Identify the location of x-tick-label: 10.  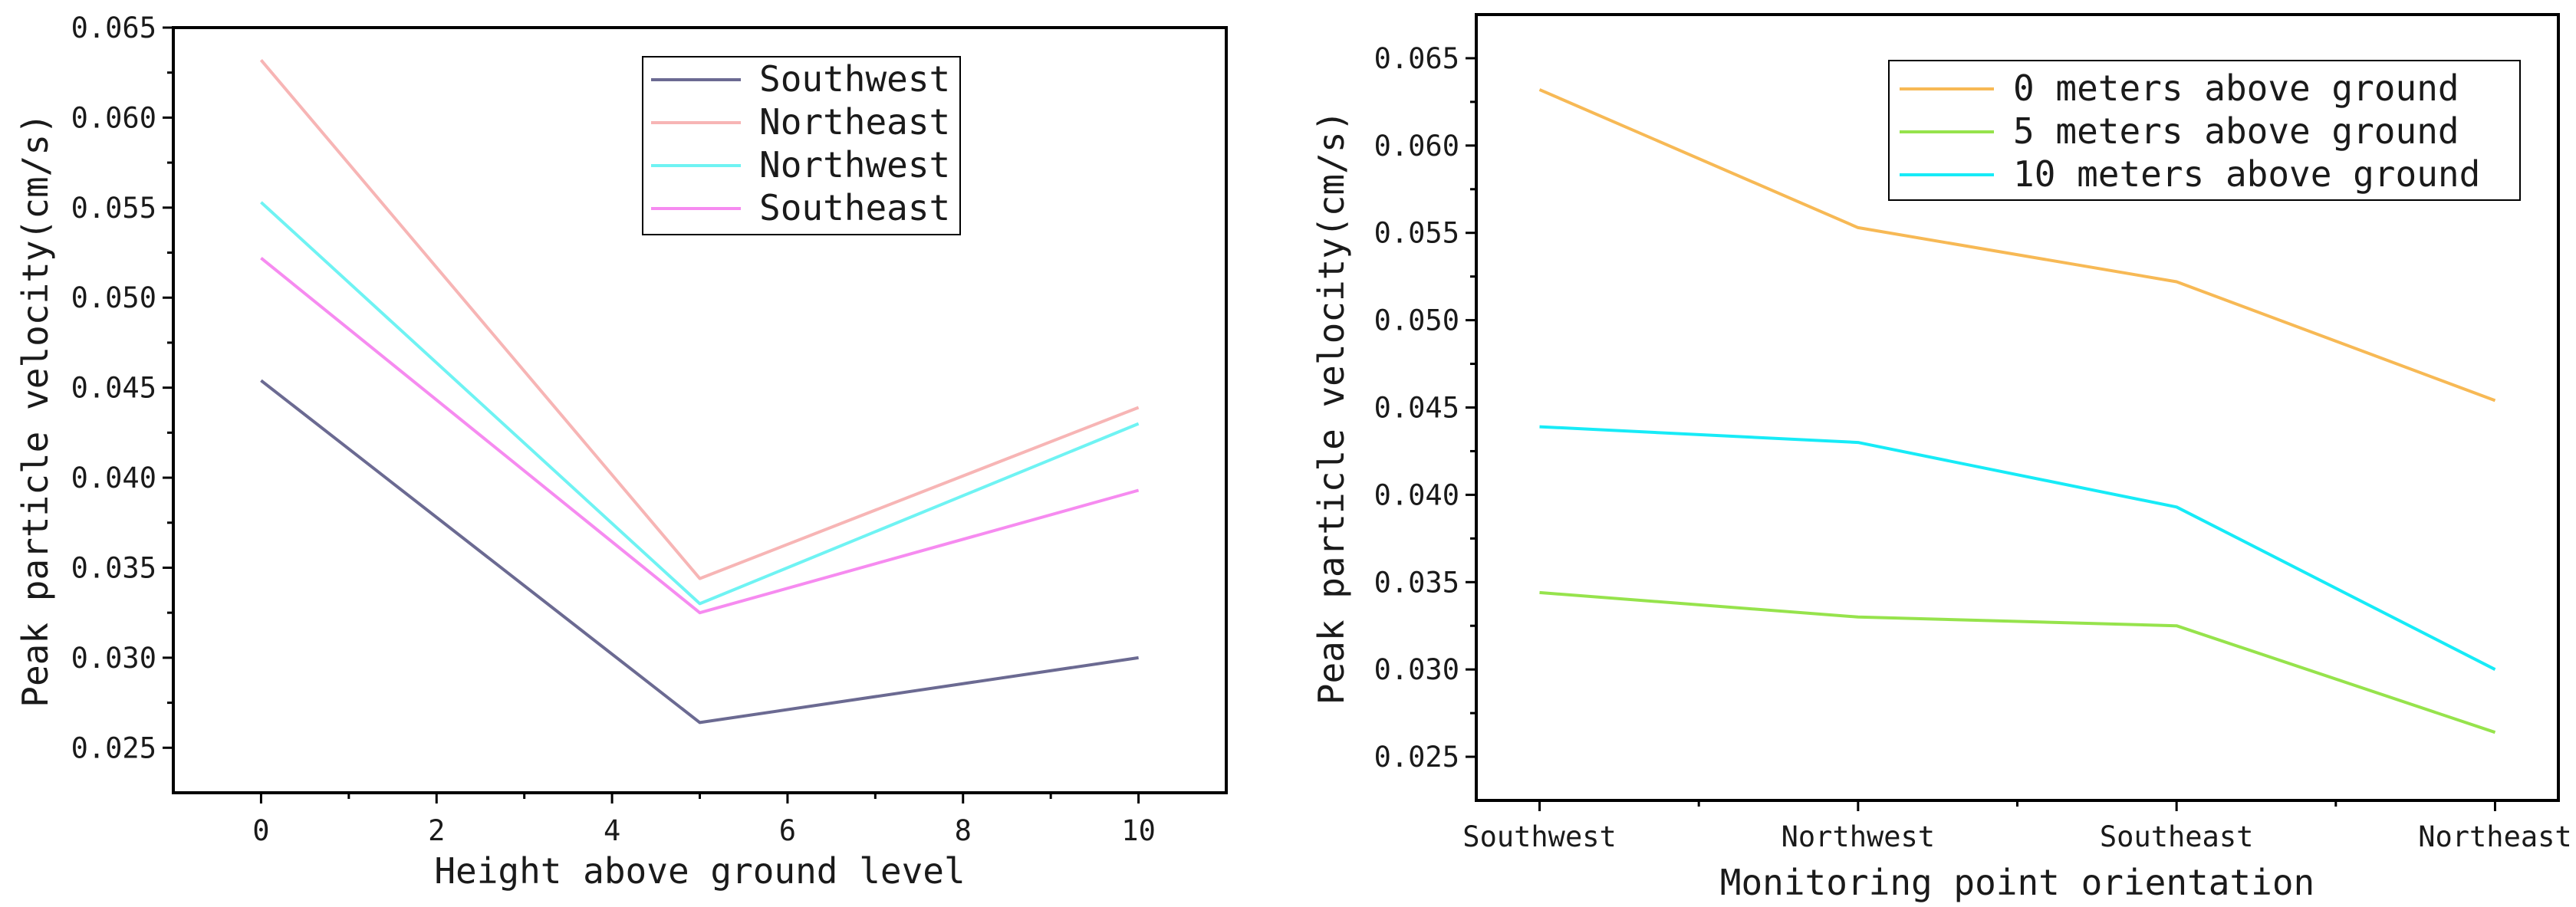
(1138, 831).